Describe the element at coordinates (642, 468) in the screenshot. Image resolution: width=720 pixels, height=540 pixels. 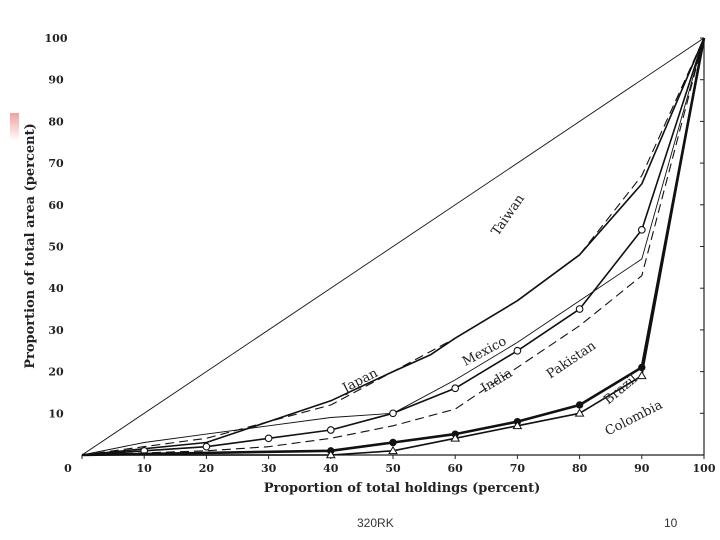
I see `x-tick-label: 90` at that location.